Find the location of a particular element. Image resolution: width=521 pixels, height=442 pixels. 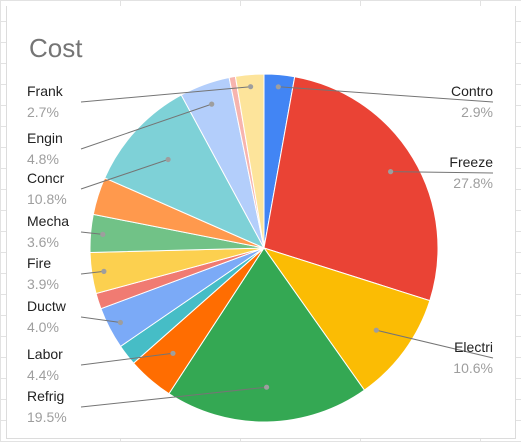

slice-percent-label: 10.8% is located at coordinates (47, 199).